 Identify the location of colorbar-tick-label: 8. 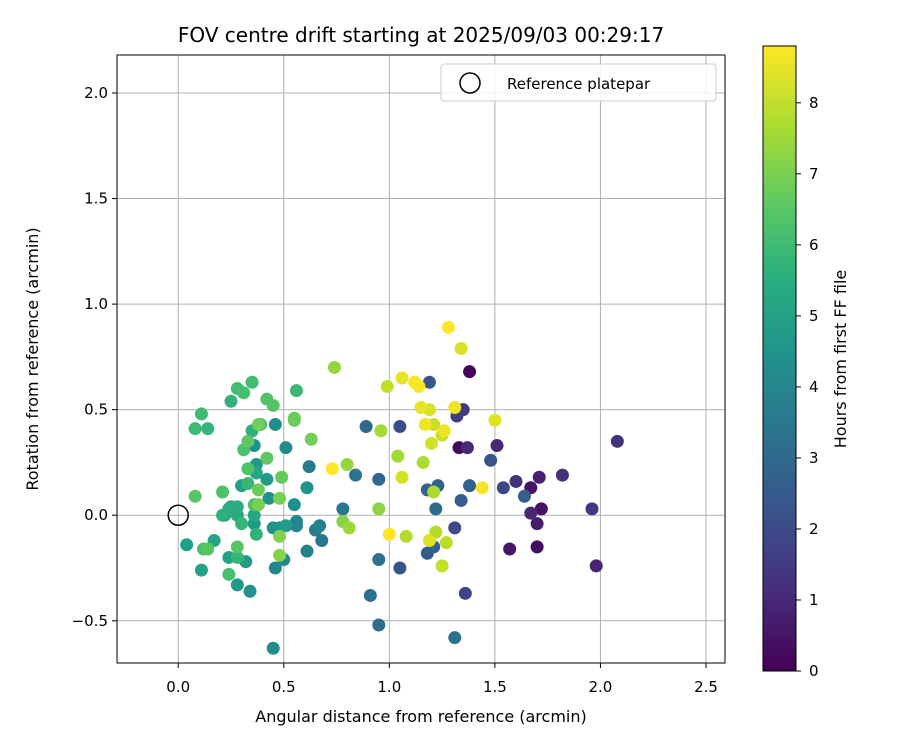
(814, 103).